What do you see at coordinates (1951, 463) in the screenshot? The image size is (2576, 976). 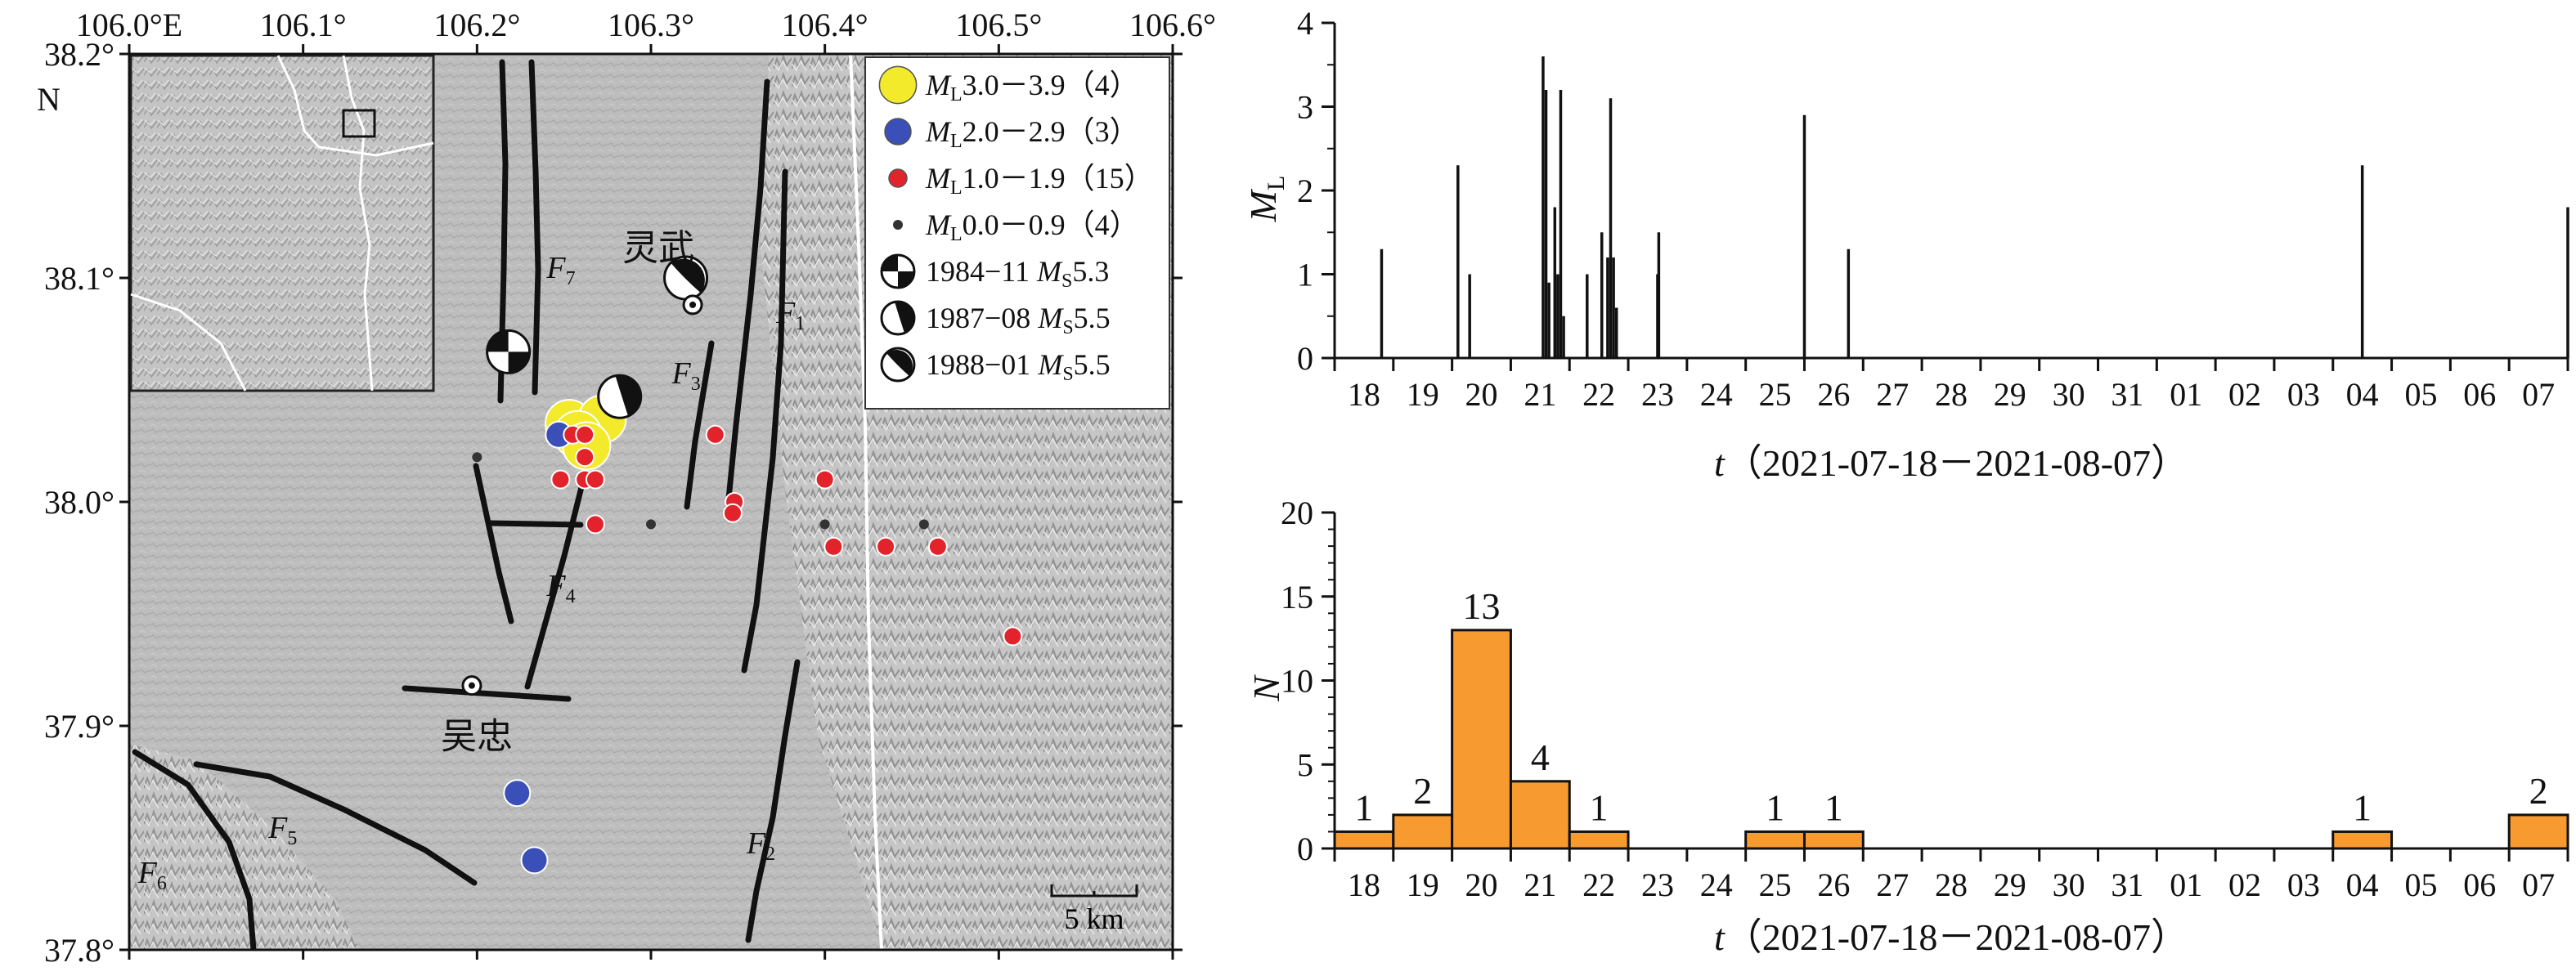 I see `ts-x-axis-label: t（2021-07-18－2021-08-07）` at bounding box center [1951, 463].